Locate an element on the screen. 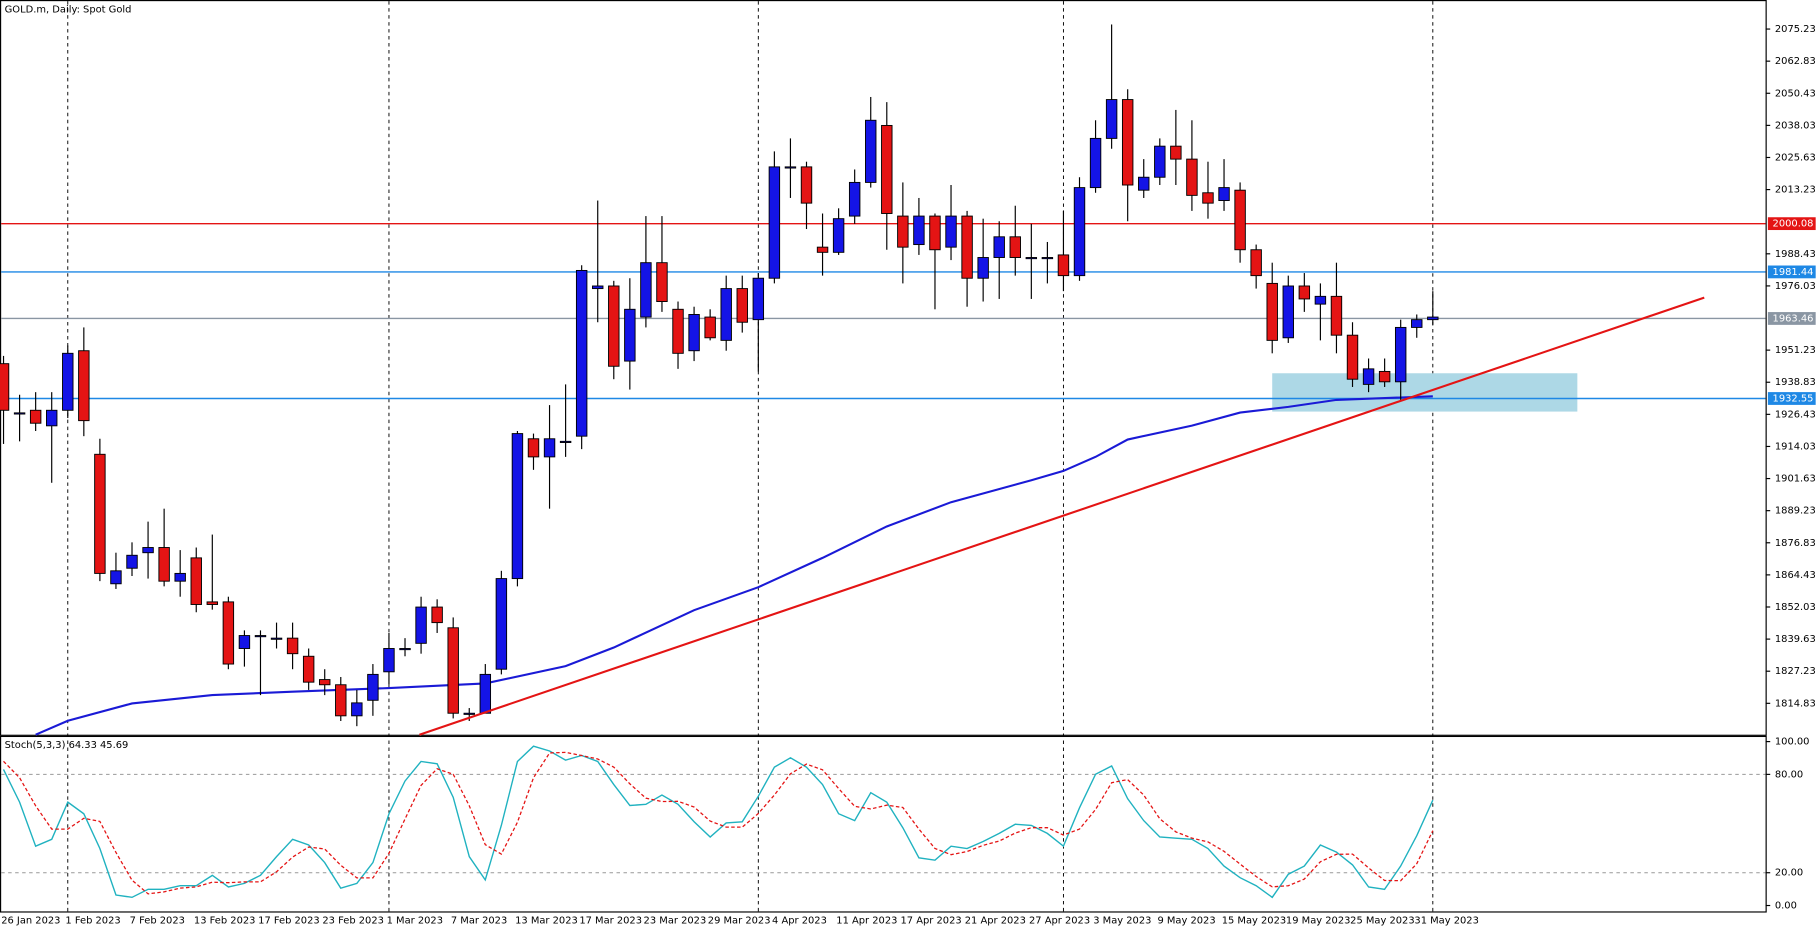 This screenshot has width=1818, height=930. y-tick-label: 1839.63 is located at coordinates (1795, 639).